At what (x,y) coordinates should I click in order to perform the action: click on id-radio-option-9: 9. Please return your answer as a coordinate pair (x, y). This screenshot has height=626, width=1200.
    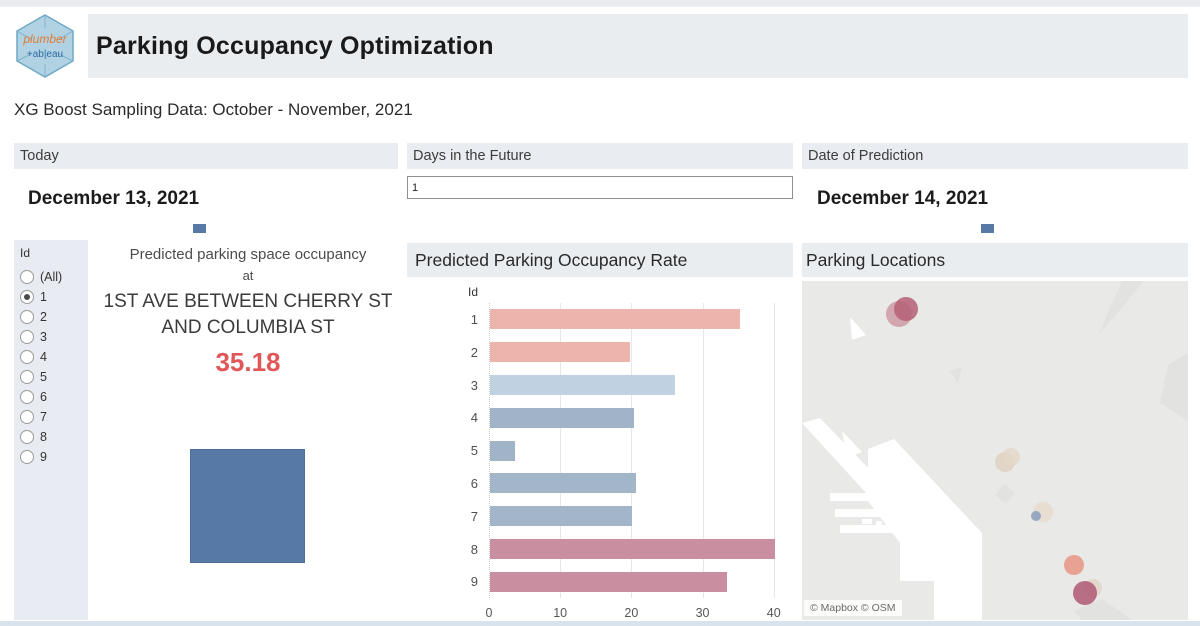
    Looking at the image, I should click on (54, 457).